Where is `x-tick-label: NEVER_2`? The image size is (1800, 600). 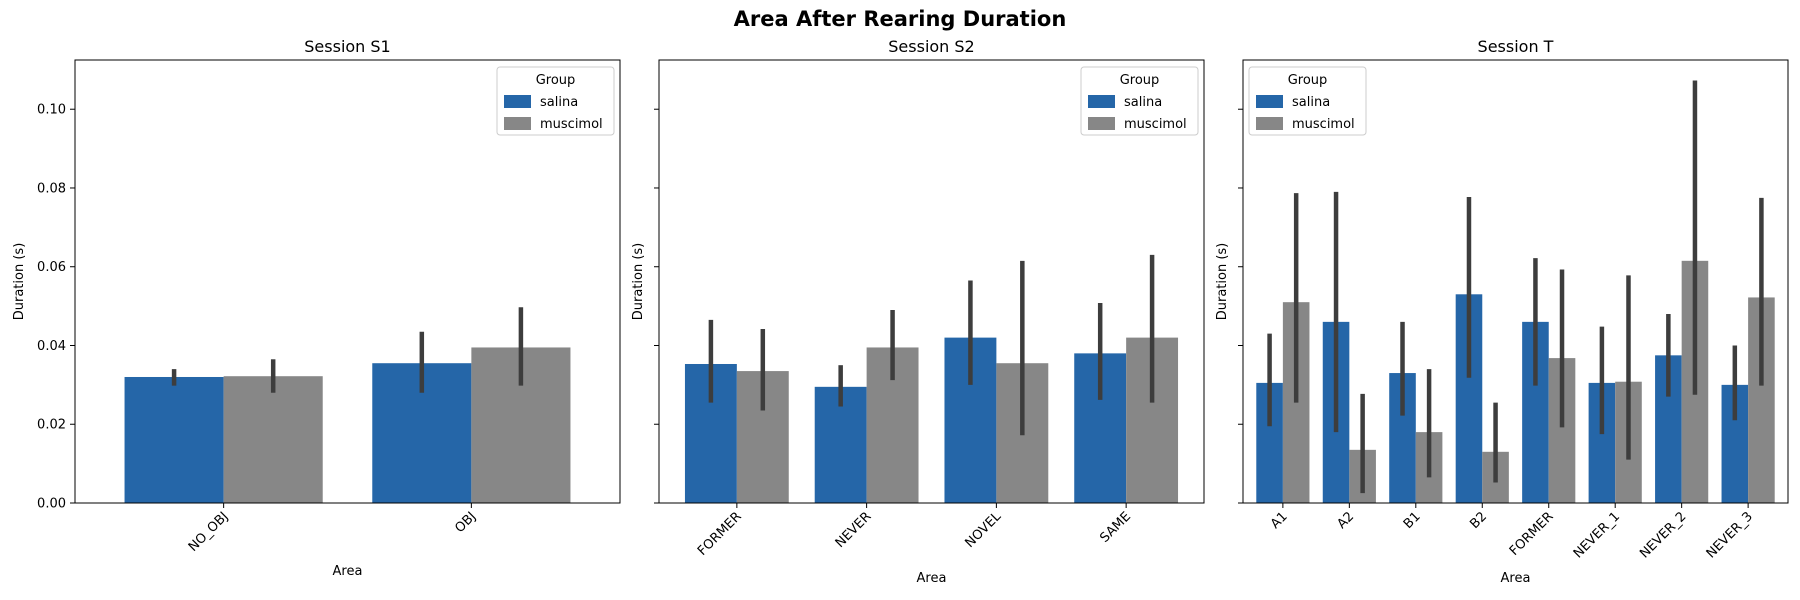 x-tick-label: NEVER_2 is located at coordinates (1663, 535).